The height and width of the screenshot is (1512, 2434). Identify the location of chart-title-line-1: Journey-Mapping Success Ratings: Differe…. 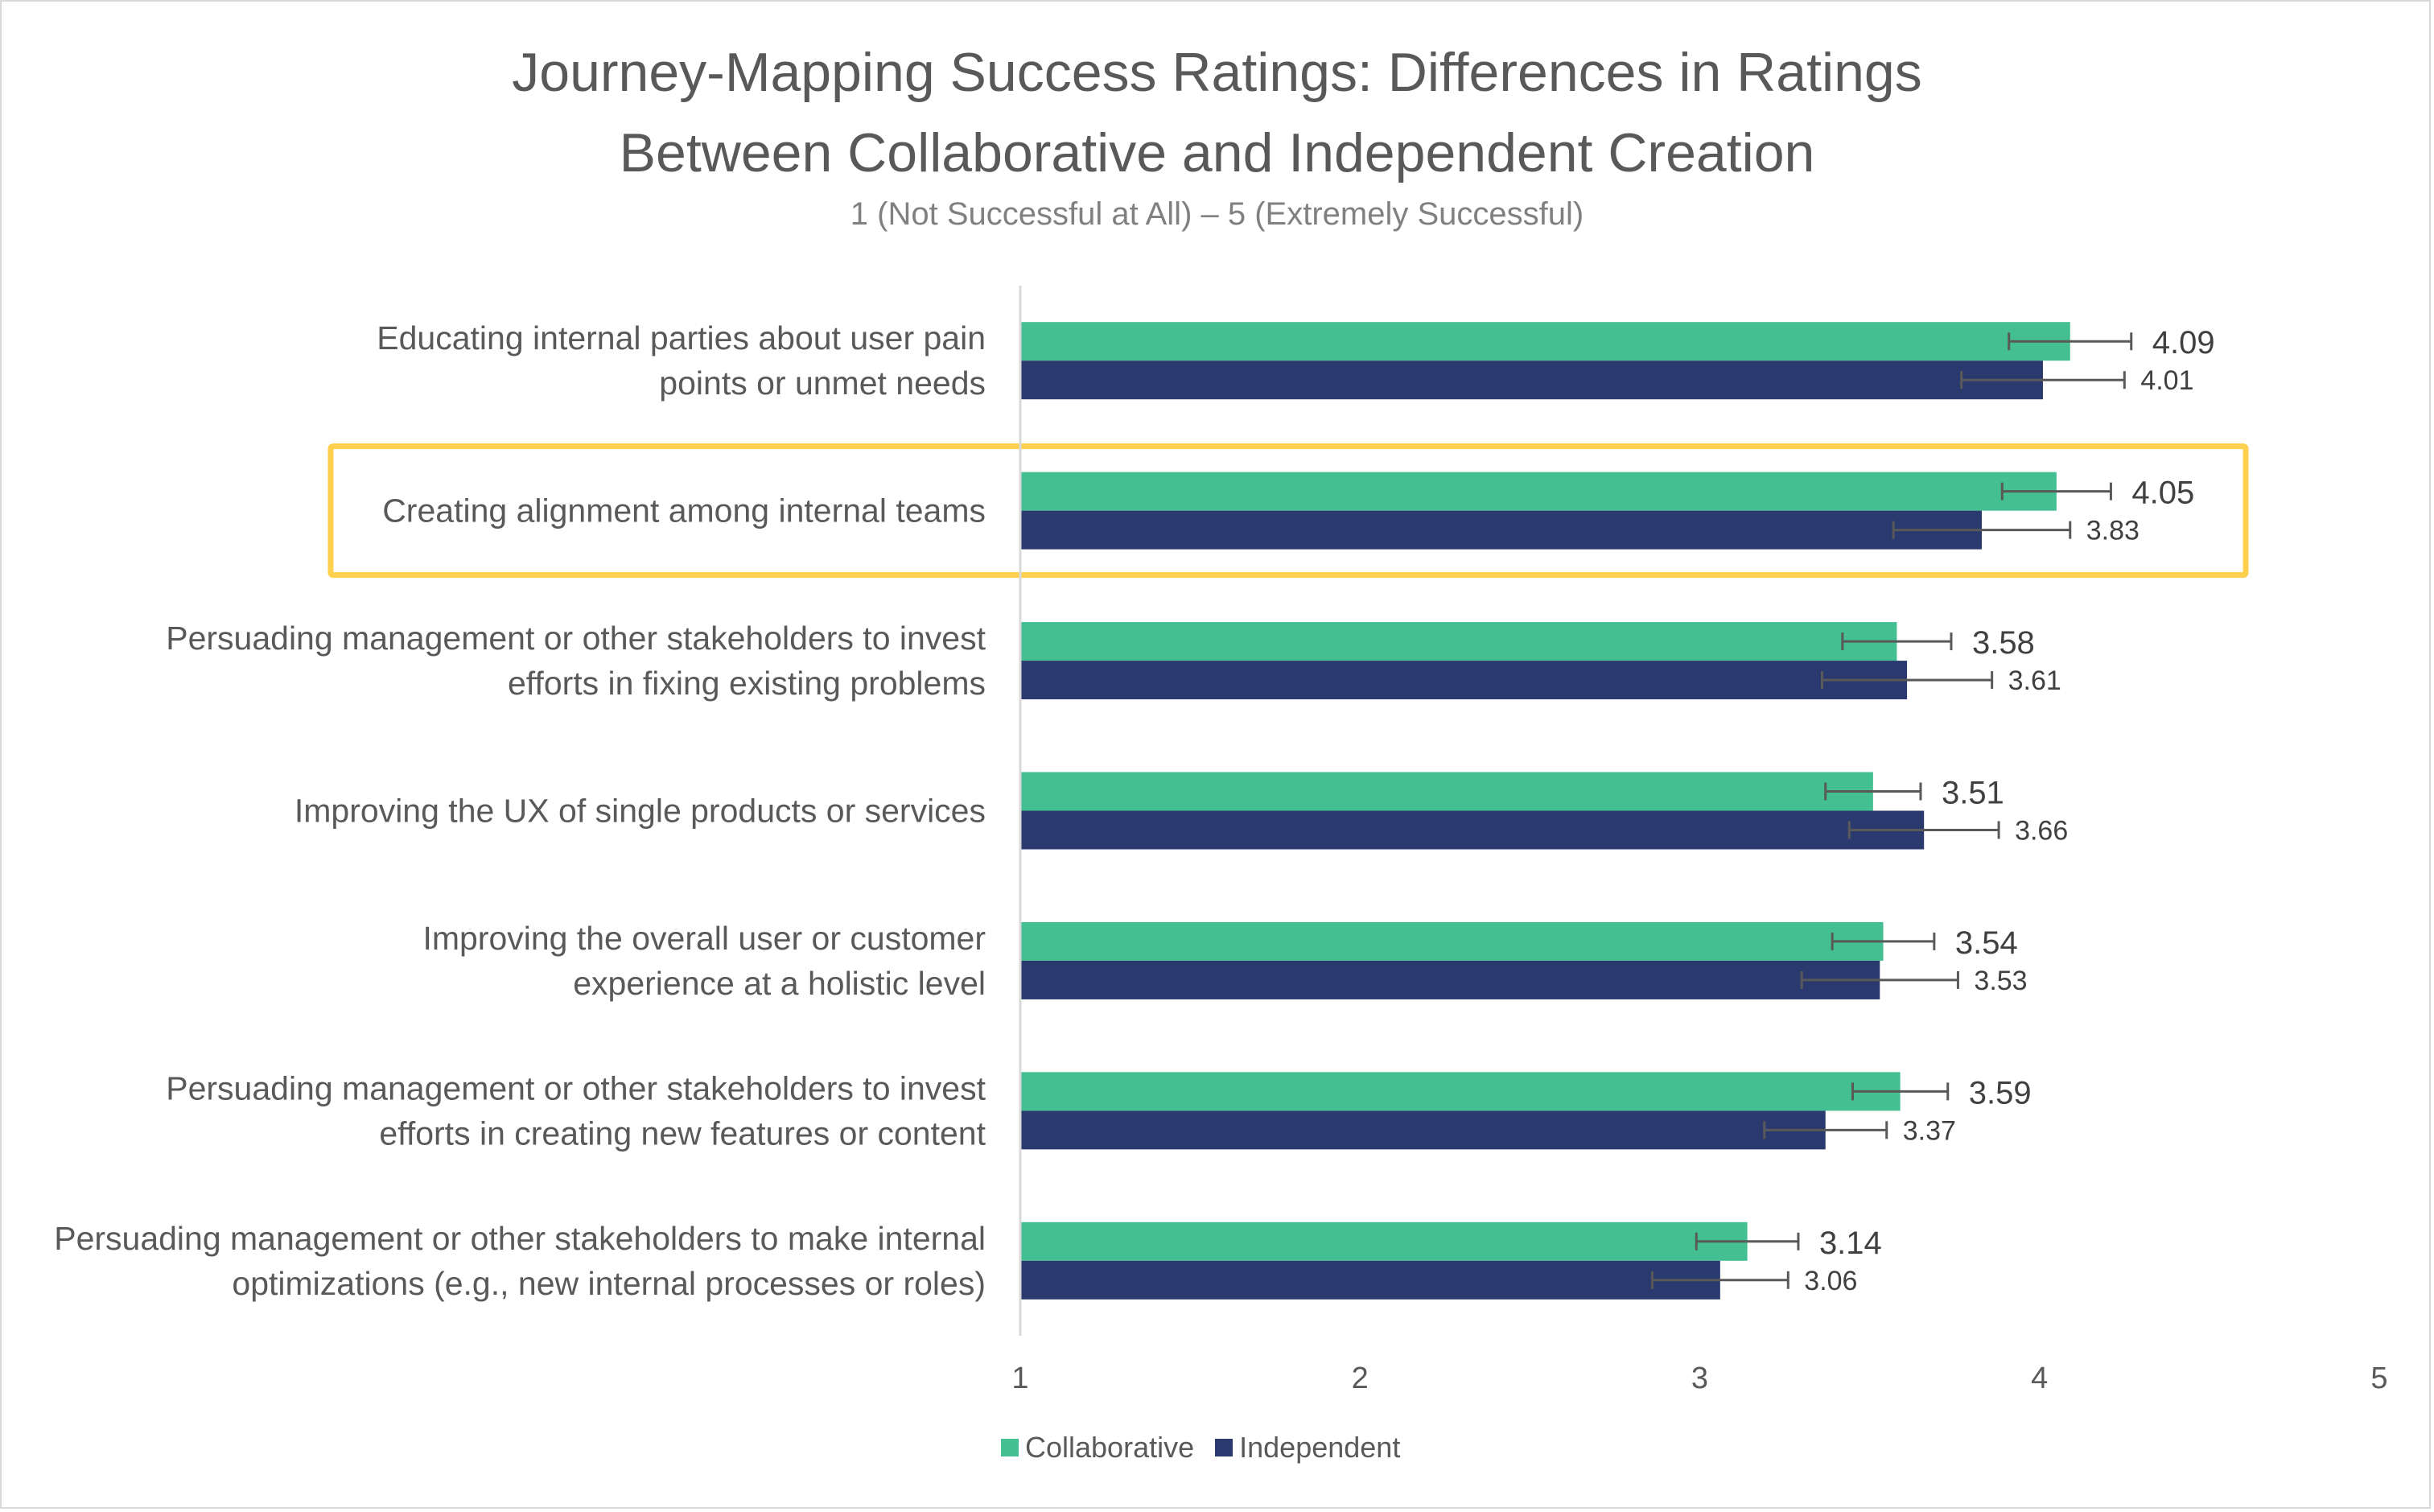
(1217, 72).